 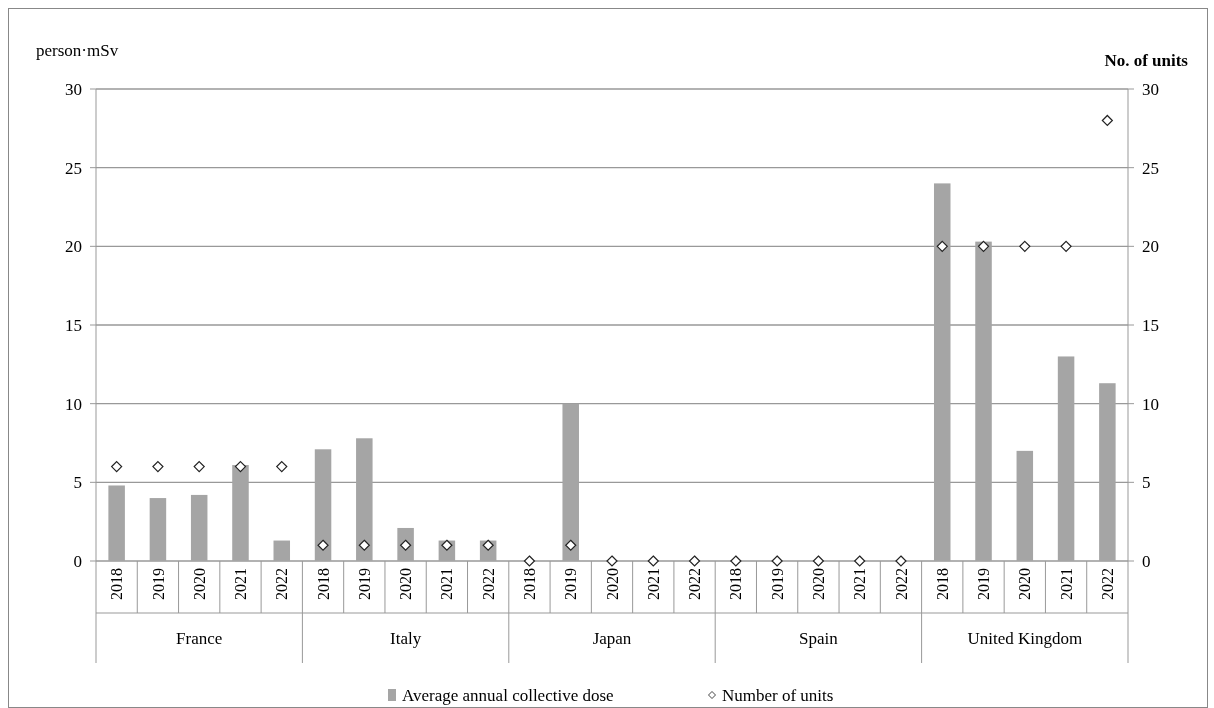 I want to click on y2-tick-label: 30, so click(x=1150, y=89).